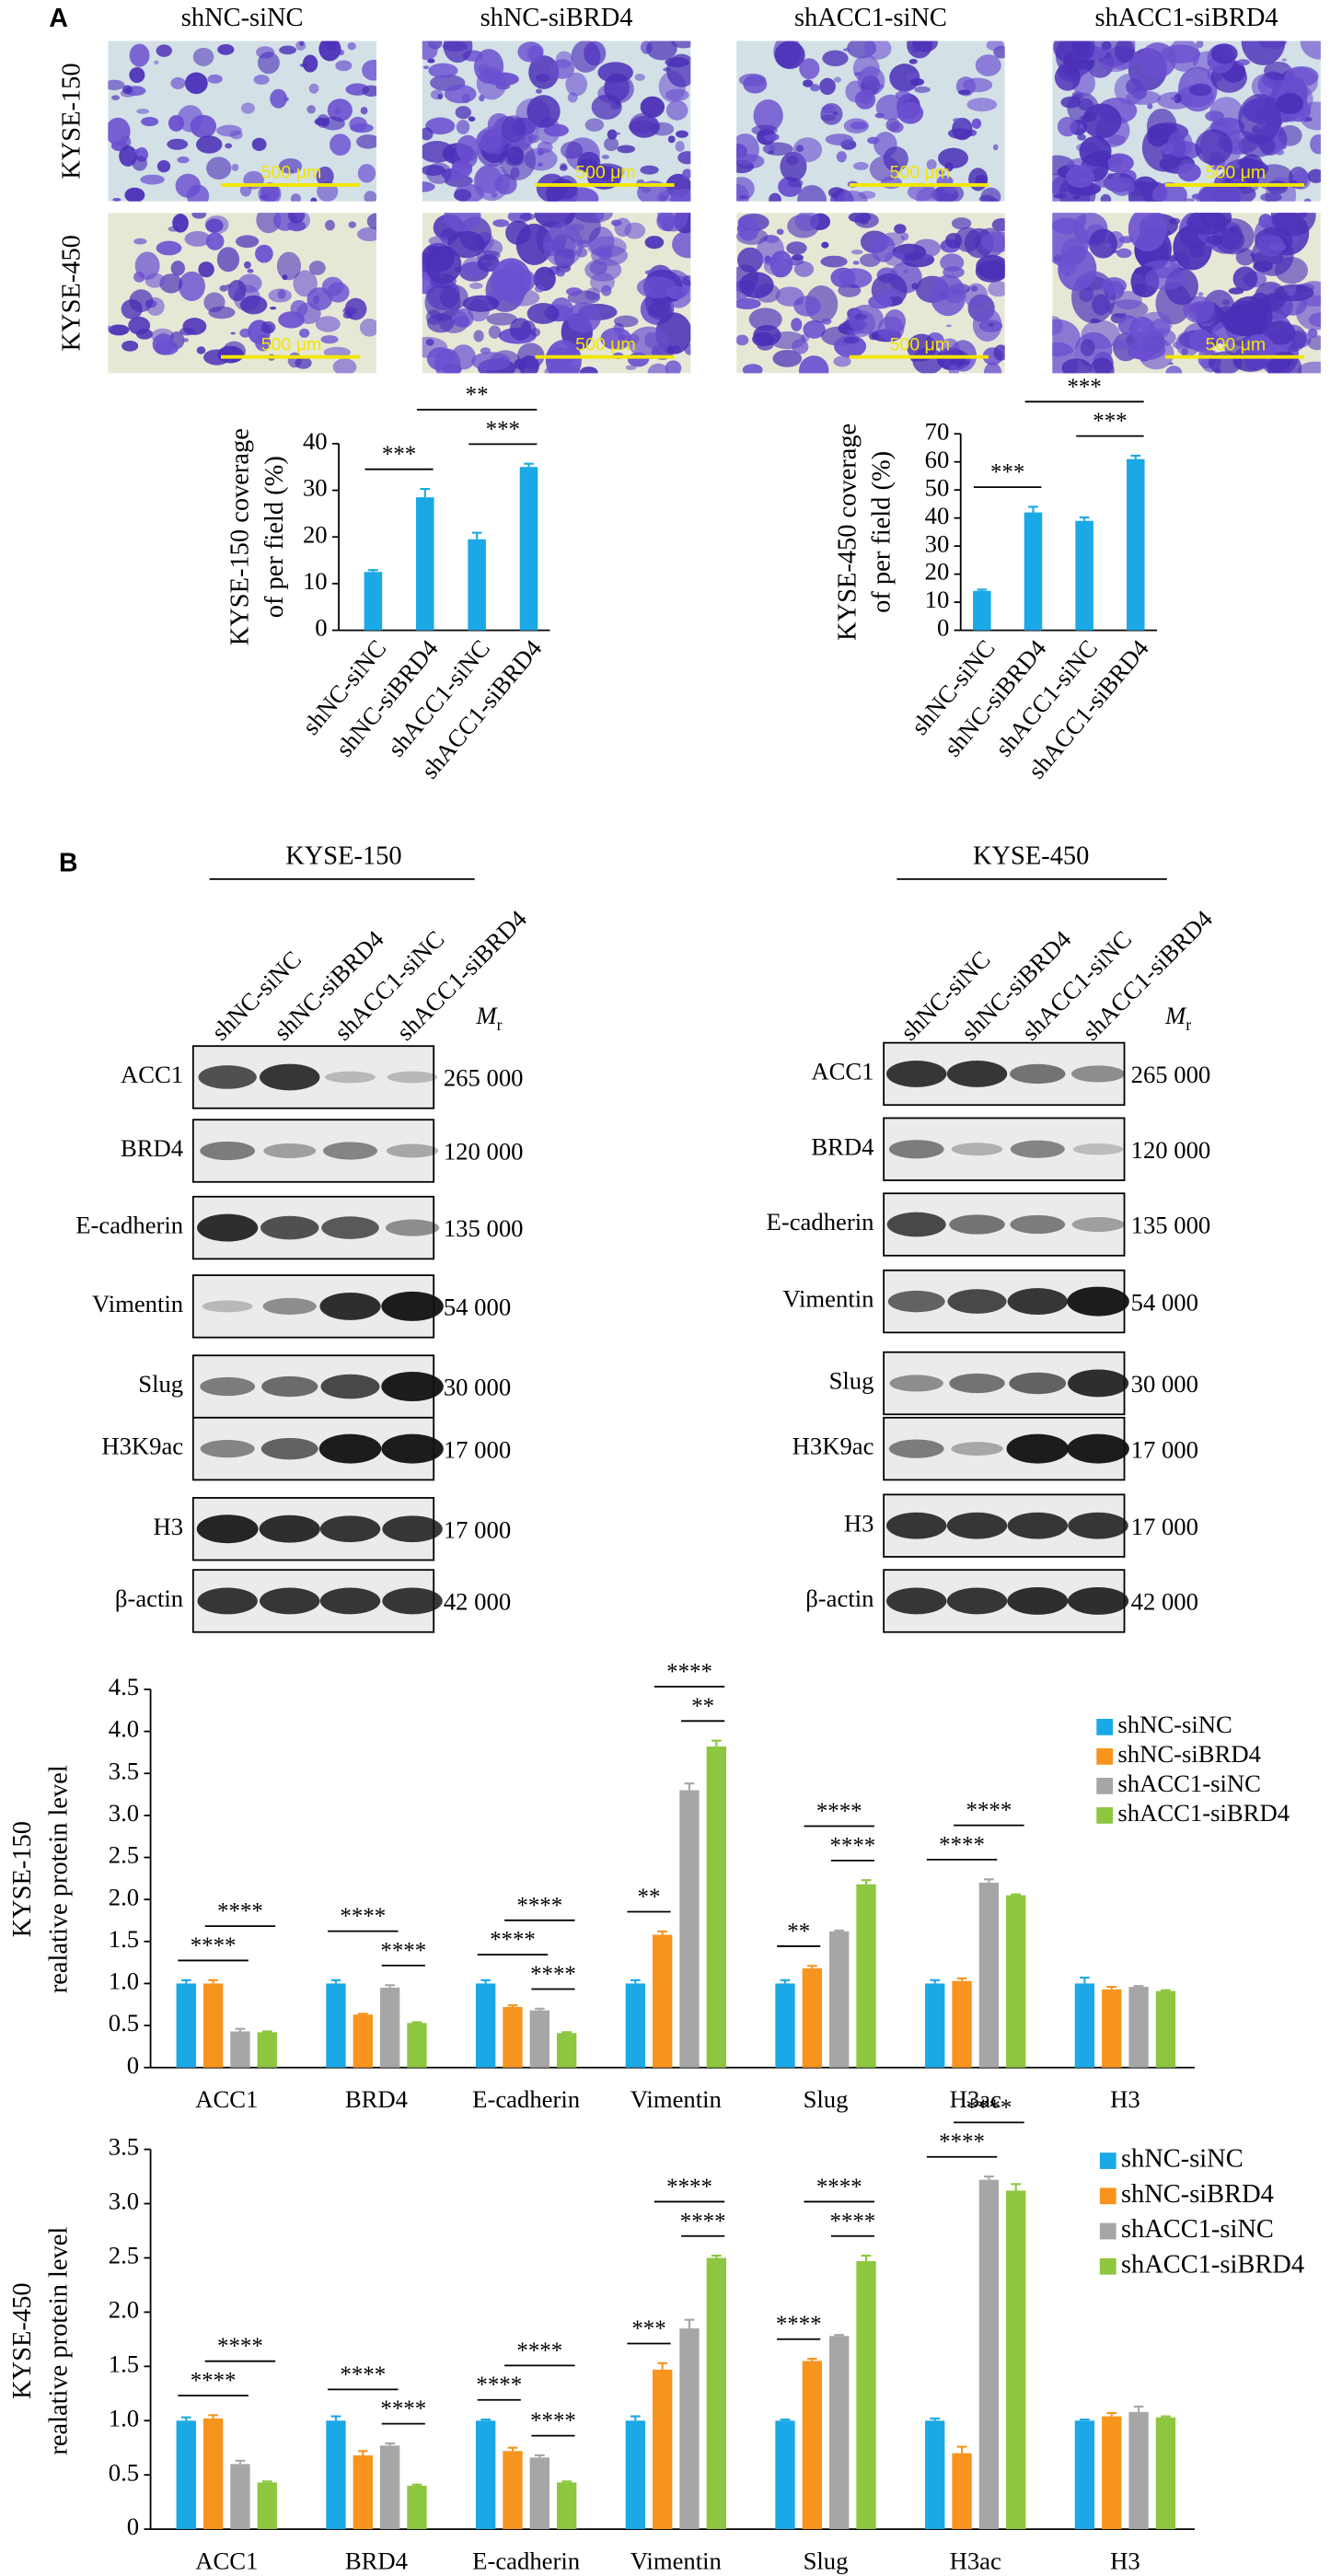  Describe the element at coordinates (242, 18) in the screenshot. I see `column-title: shNC-siNC` at that location.